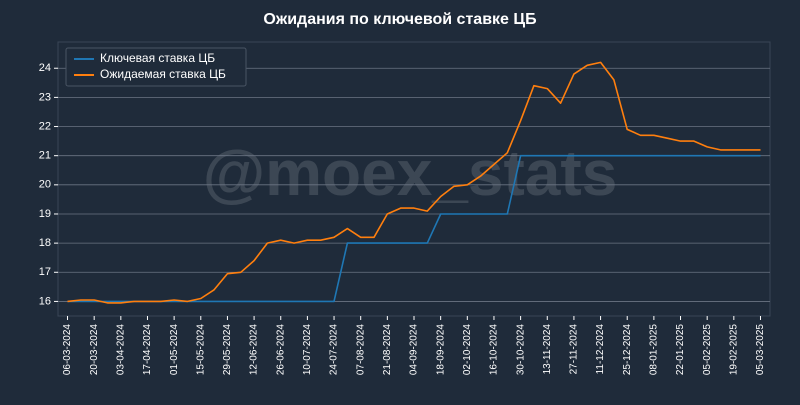  Describe the element at coordinates (120, 350) in the screenshot. I see `x-tick-label: 03-04-2024` at that location.